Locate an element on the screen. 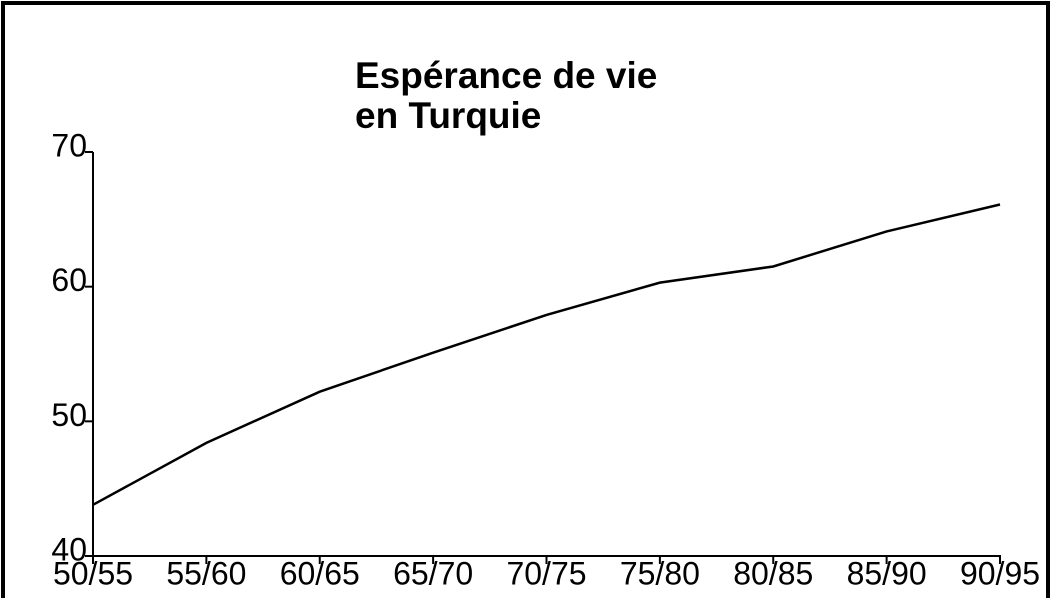 This screenshot has width=1051, height=598. y-tick-label: 70 is located at coordinates (69, 145).